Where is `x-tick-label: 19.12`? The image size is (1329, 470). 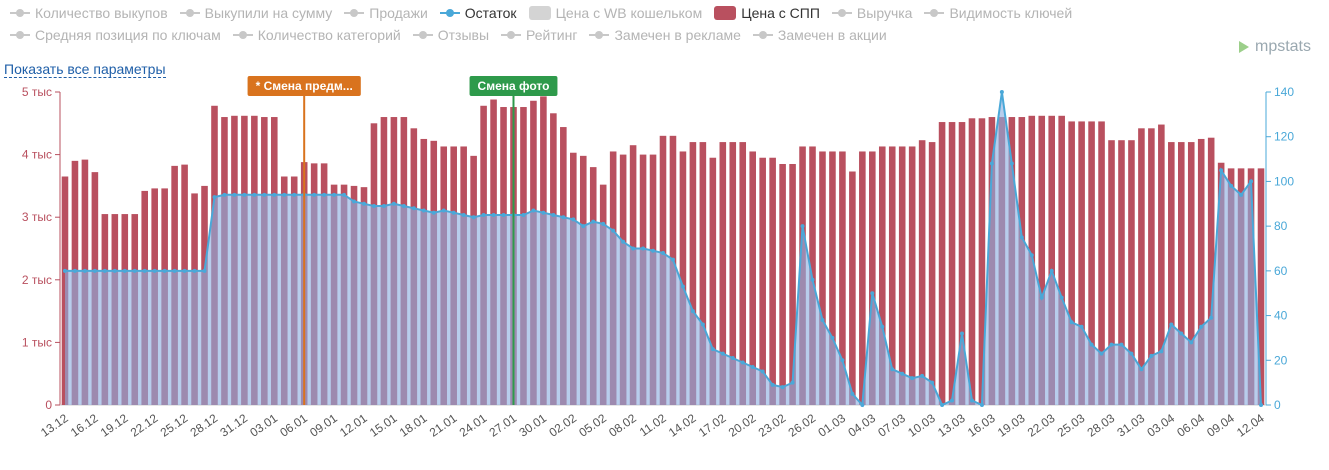 x-tick-label: 19.12 is located at coordinates (114, 425).